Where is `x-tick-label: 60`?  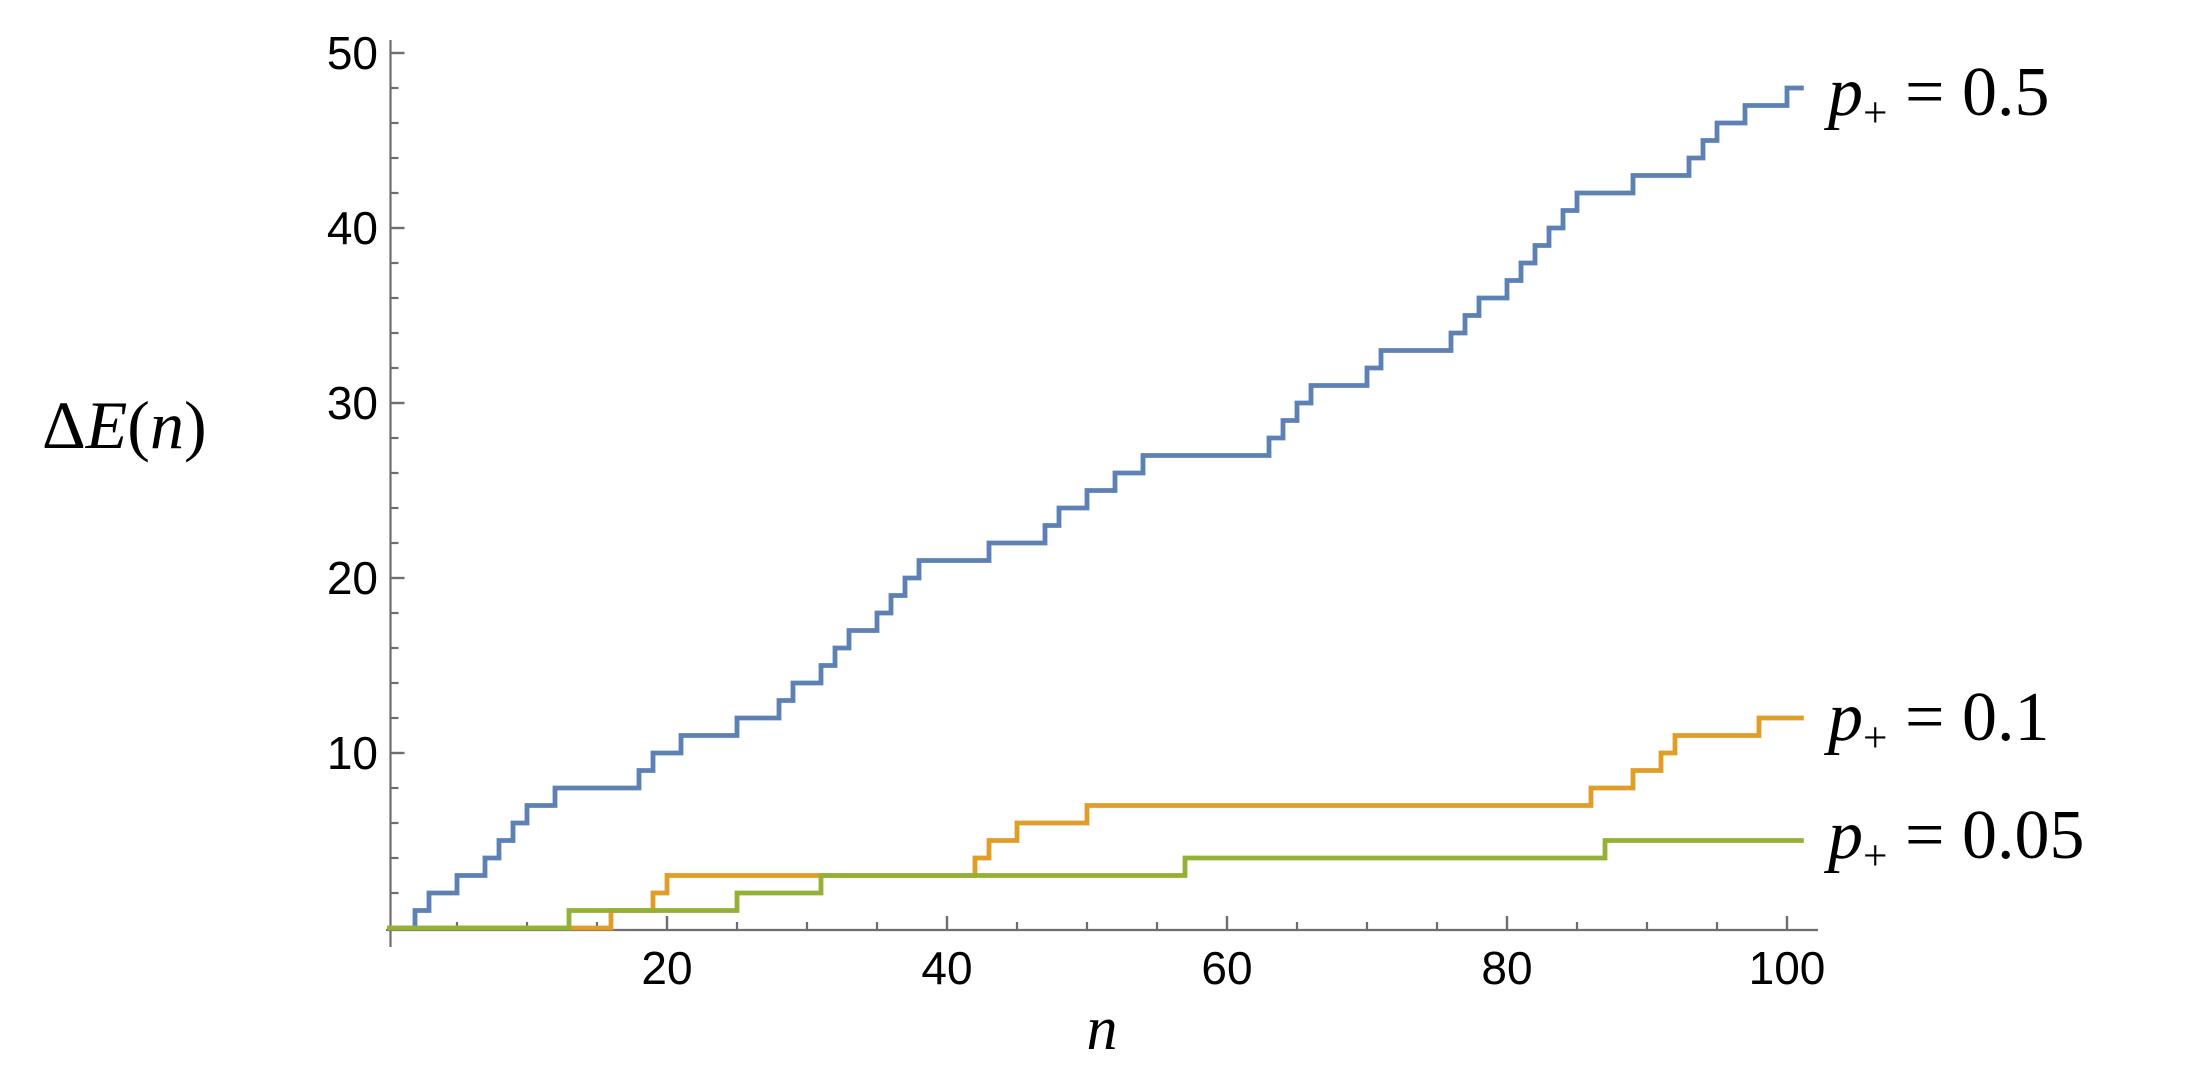
x-tick-label: 60 is located at coordinates (1226, 968).